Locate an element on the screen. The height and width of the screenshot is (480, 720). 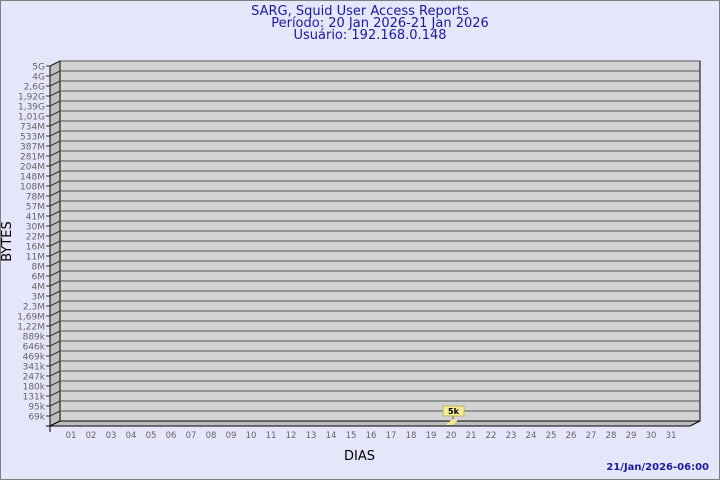
y-tick-label: 2,6G is located at coordinates (34, 88).